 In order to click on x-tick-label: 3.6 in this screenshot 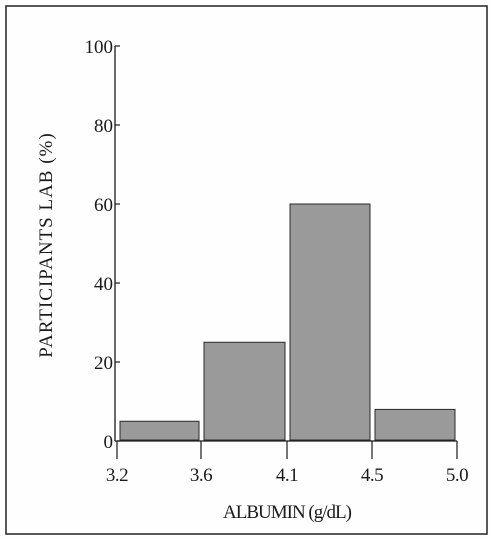, I will do `click(201, 475)`.